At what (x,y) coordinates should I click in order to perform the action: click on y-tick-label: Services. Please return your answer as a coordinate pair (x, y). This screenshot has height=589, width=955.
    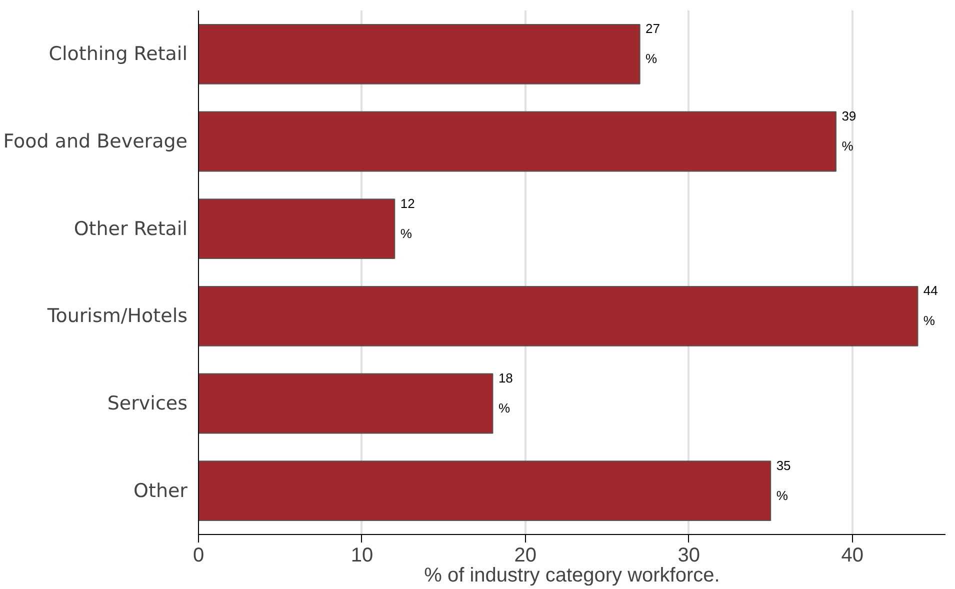
    Looking at the image, I should click on (147, 403).